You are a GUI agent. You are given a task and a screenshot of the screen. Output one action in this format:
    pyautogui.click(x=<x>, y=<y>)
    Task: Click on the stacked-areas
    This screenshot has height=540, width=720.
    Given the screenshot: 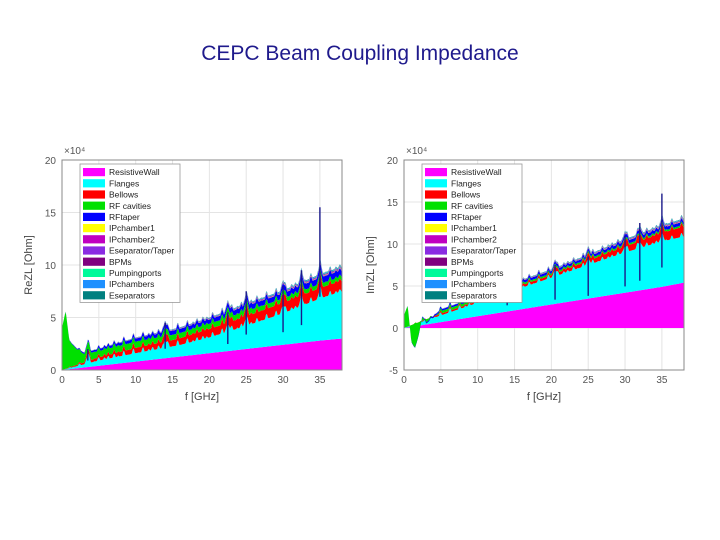 What is the action you would take?
    pyautogui.click(x=202, y=288)
    